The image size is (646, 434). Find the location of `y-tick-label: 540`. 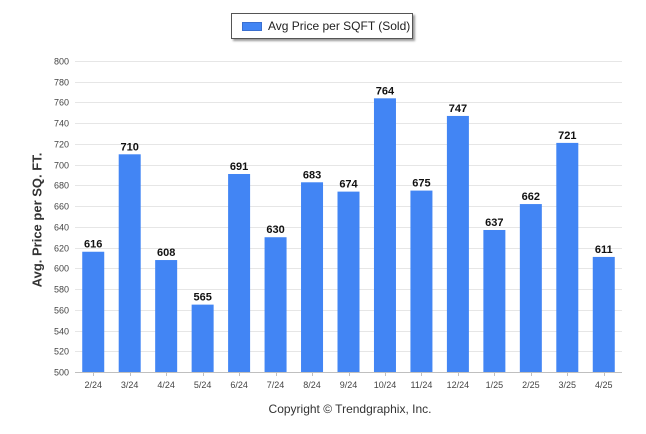

y-tick-label: 540 is located at coordinates (61, 332).